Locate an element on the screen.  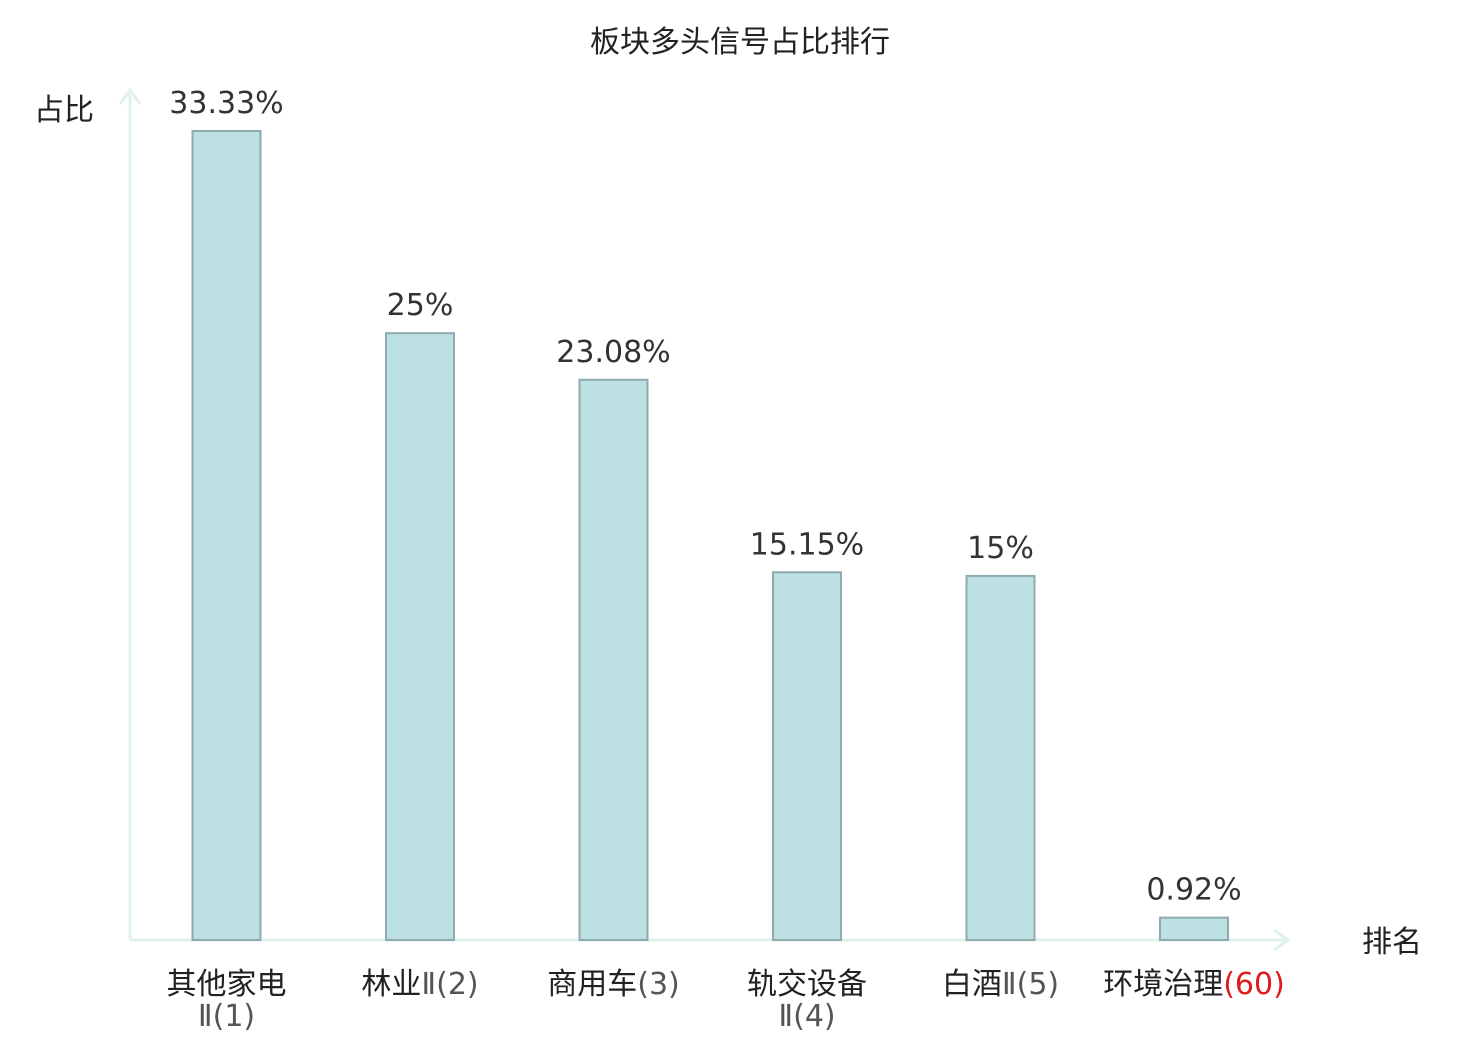
x-axis-label: 排名 is located at coordinates (1392, 942).